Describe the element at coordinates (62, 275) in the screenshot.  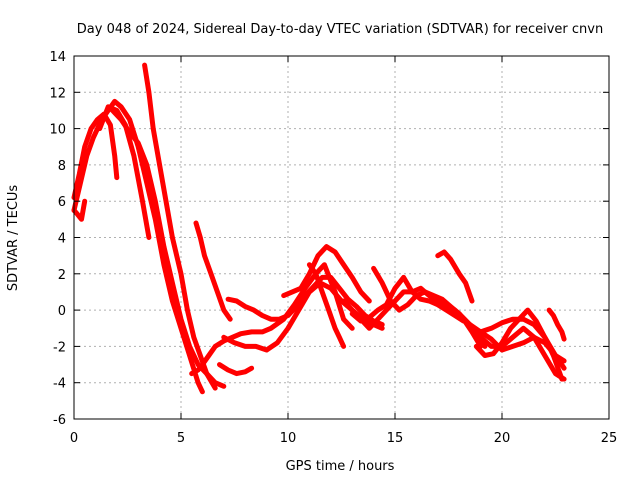
I see `y-tick-label: 2` at that location.